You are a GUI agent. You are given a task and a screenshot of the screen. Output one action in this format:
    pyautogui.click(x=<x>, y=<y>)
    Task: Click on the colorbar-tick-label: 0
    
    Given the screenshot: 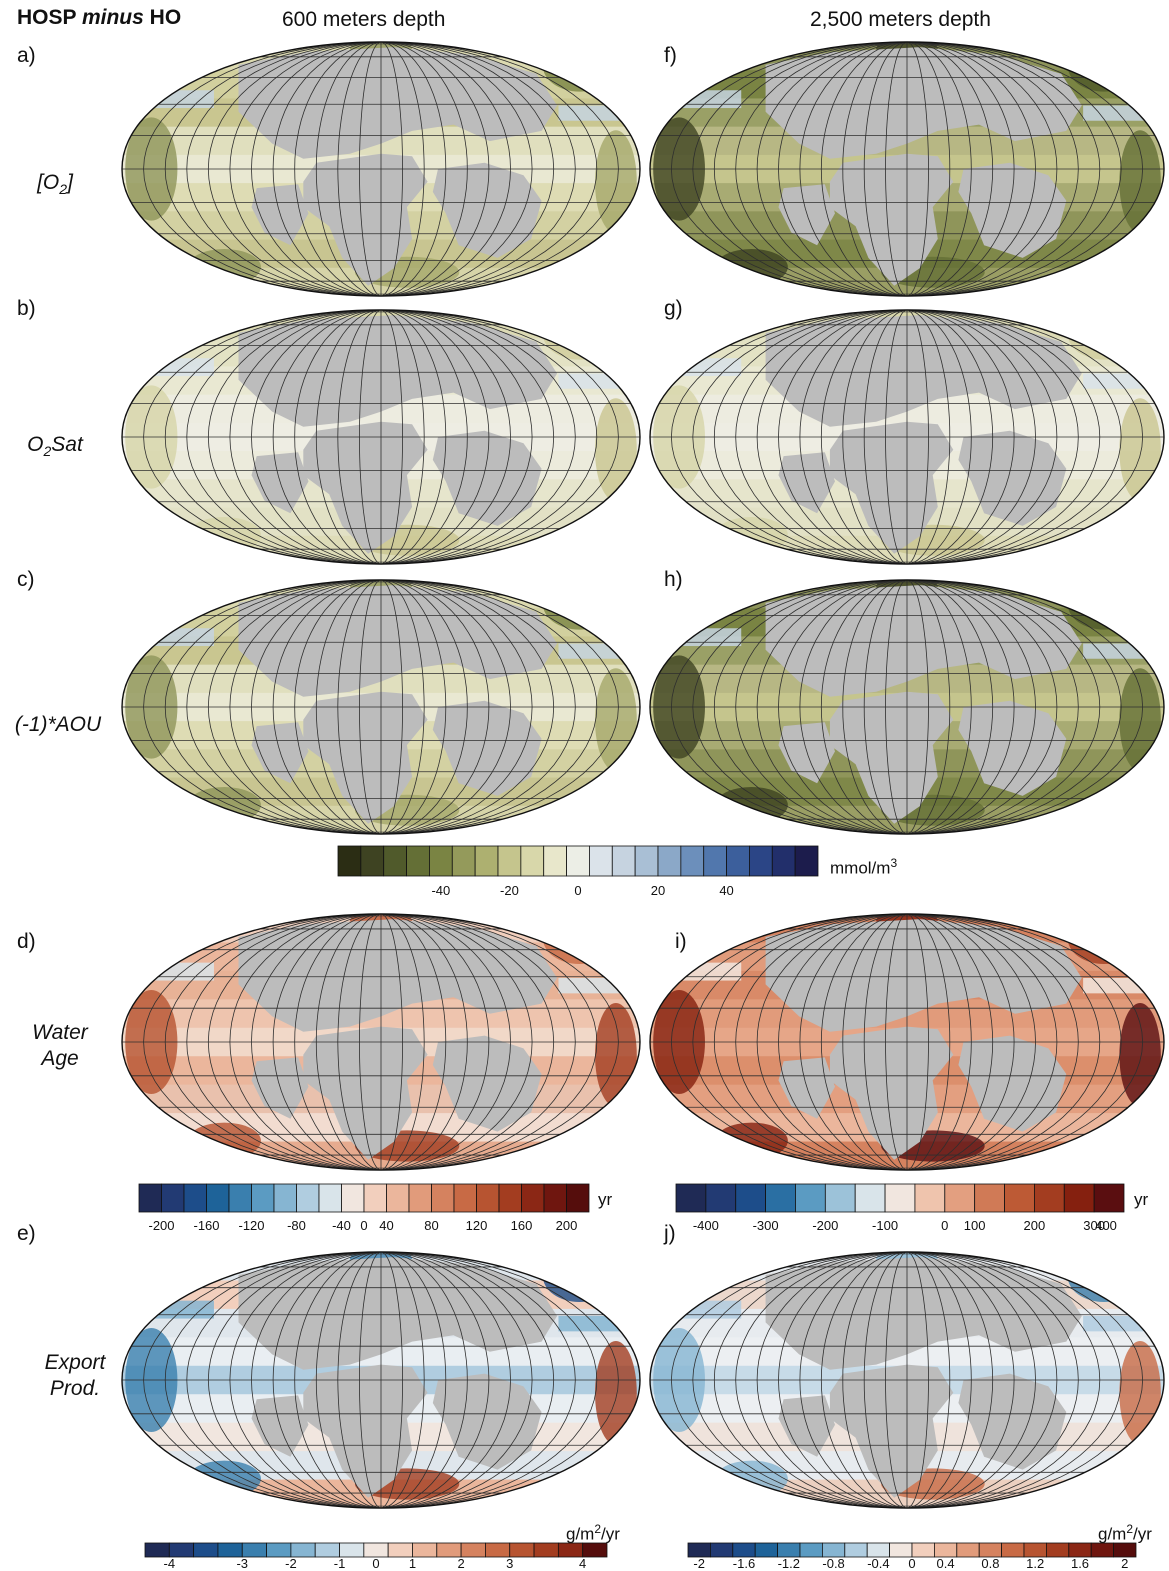 What is the action you would take?
    pyautogui.click(x=364, y=1225)
    